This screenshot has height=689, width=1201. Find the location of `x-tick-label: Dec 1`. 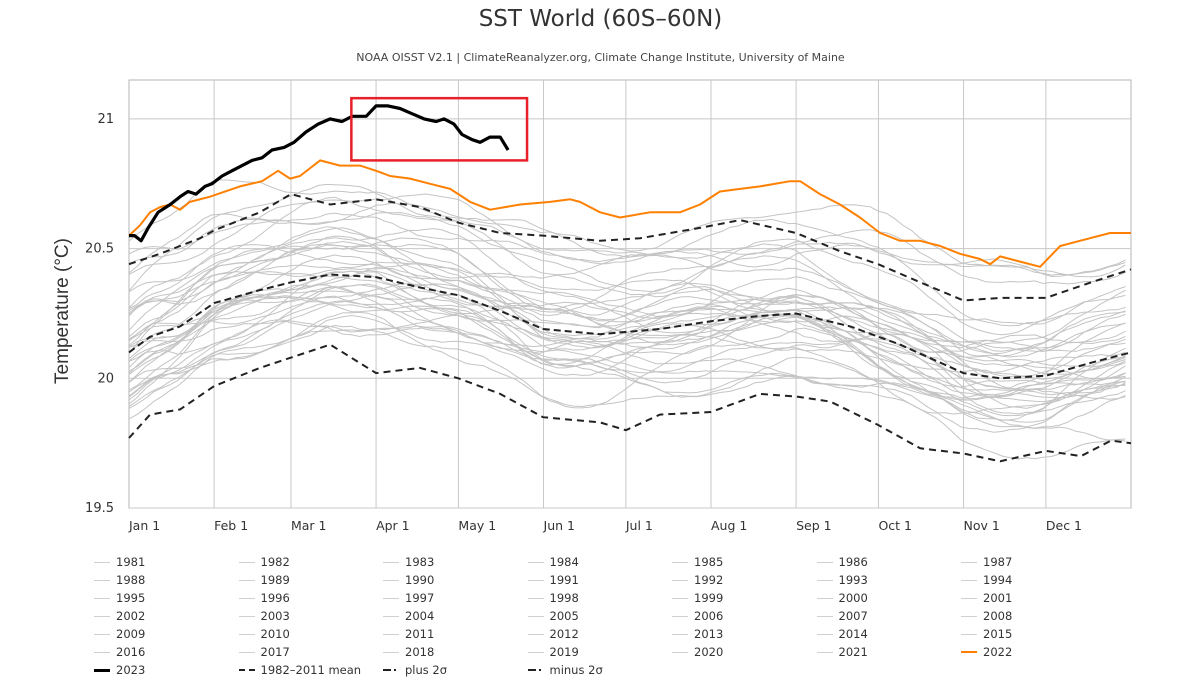

x-tick-label: Dec 1 is located at coordinates (1064, 525).